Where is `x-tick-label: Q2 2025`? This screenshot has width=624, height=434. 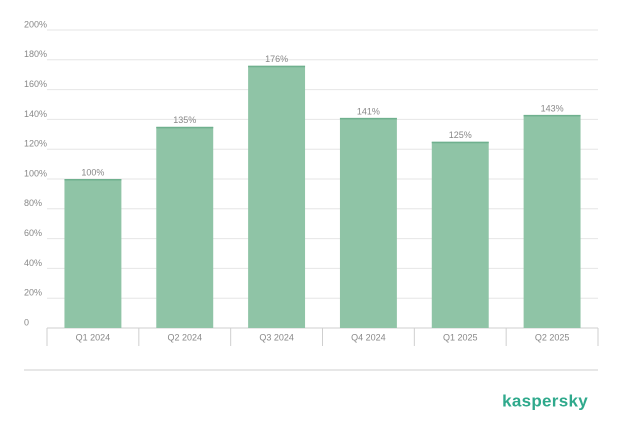 x-tick-label: Q2 2025 is located at coordinates (552, 337).